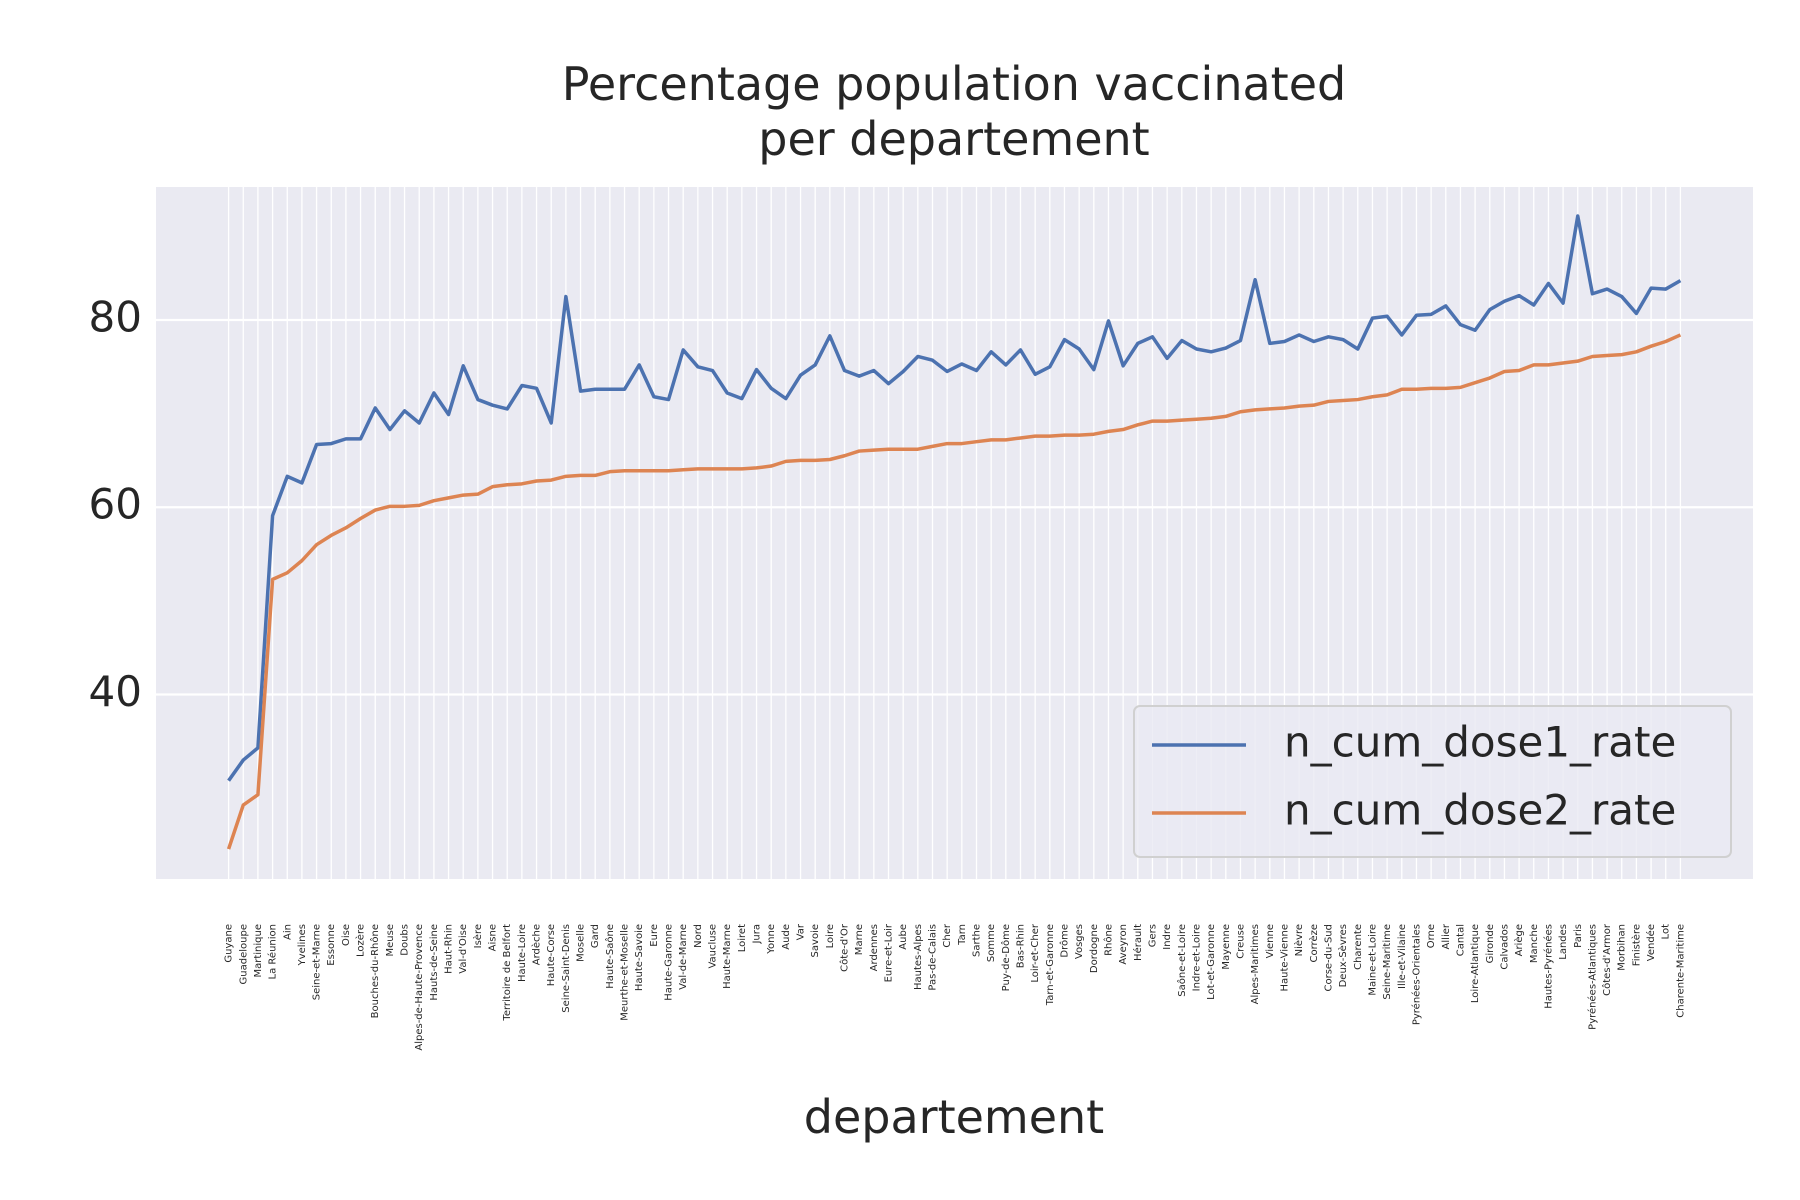 This screenshot has height=1200, width=1800. I want to click on x-tick-label: Oise, so click(346, 935).